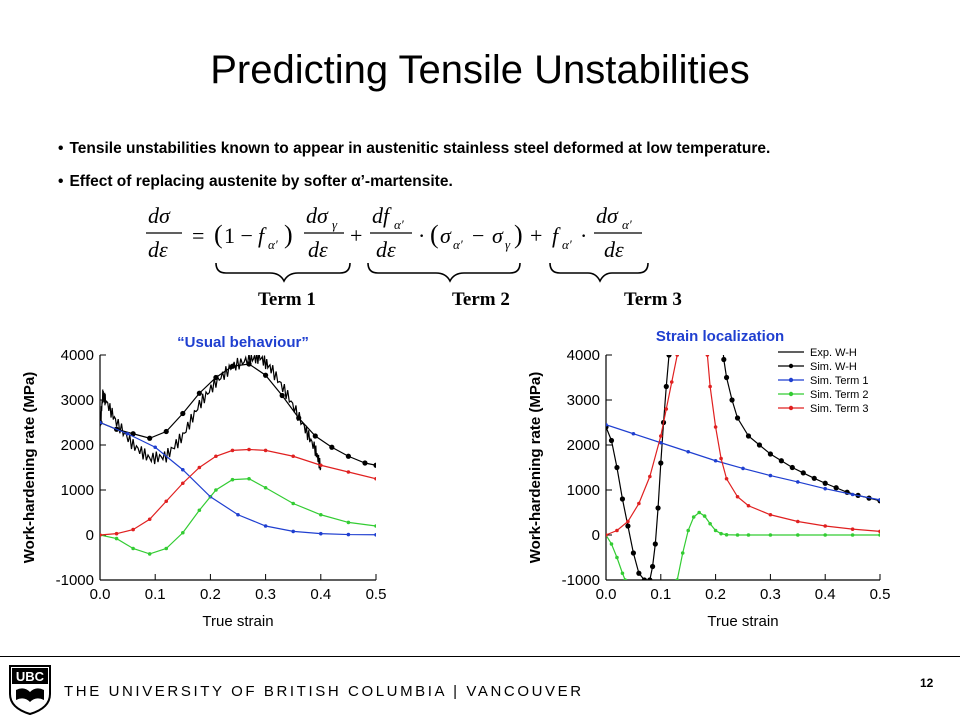 Image resolution: width=960 pixels, height=720 pixels. I want to click on y-tick-label: 4000, so click(77, 355).